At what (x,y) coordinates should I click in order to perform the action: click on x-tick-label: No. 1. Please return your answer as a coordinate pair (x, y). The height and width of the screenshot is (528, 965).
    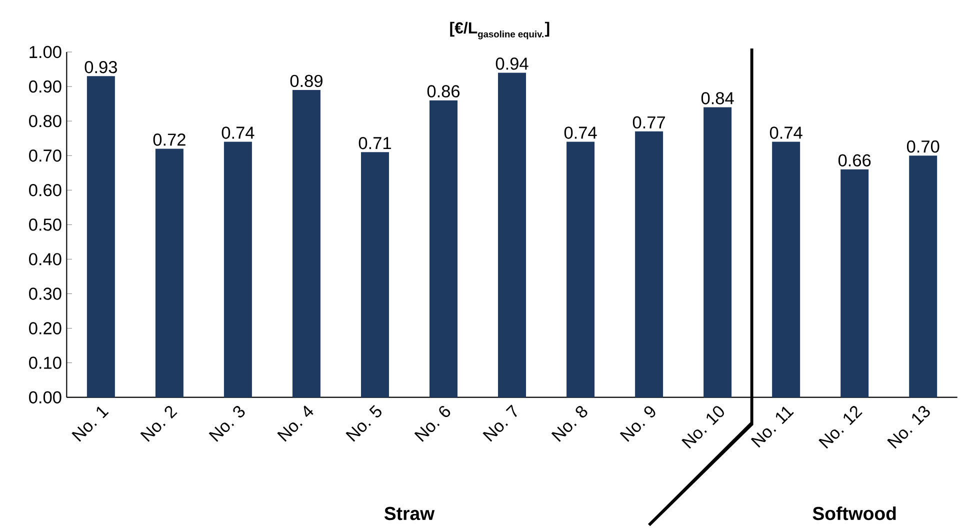
    Looking at the image, I should click on (90, 424).